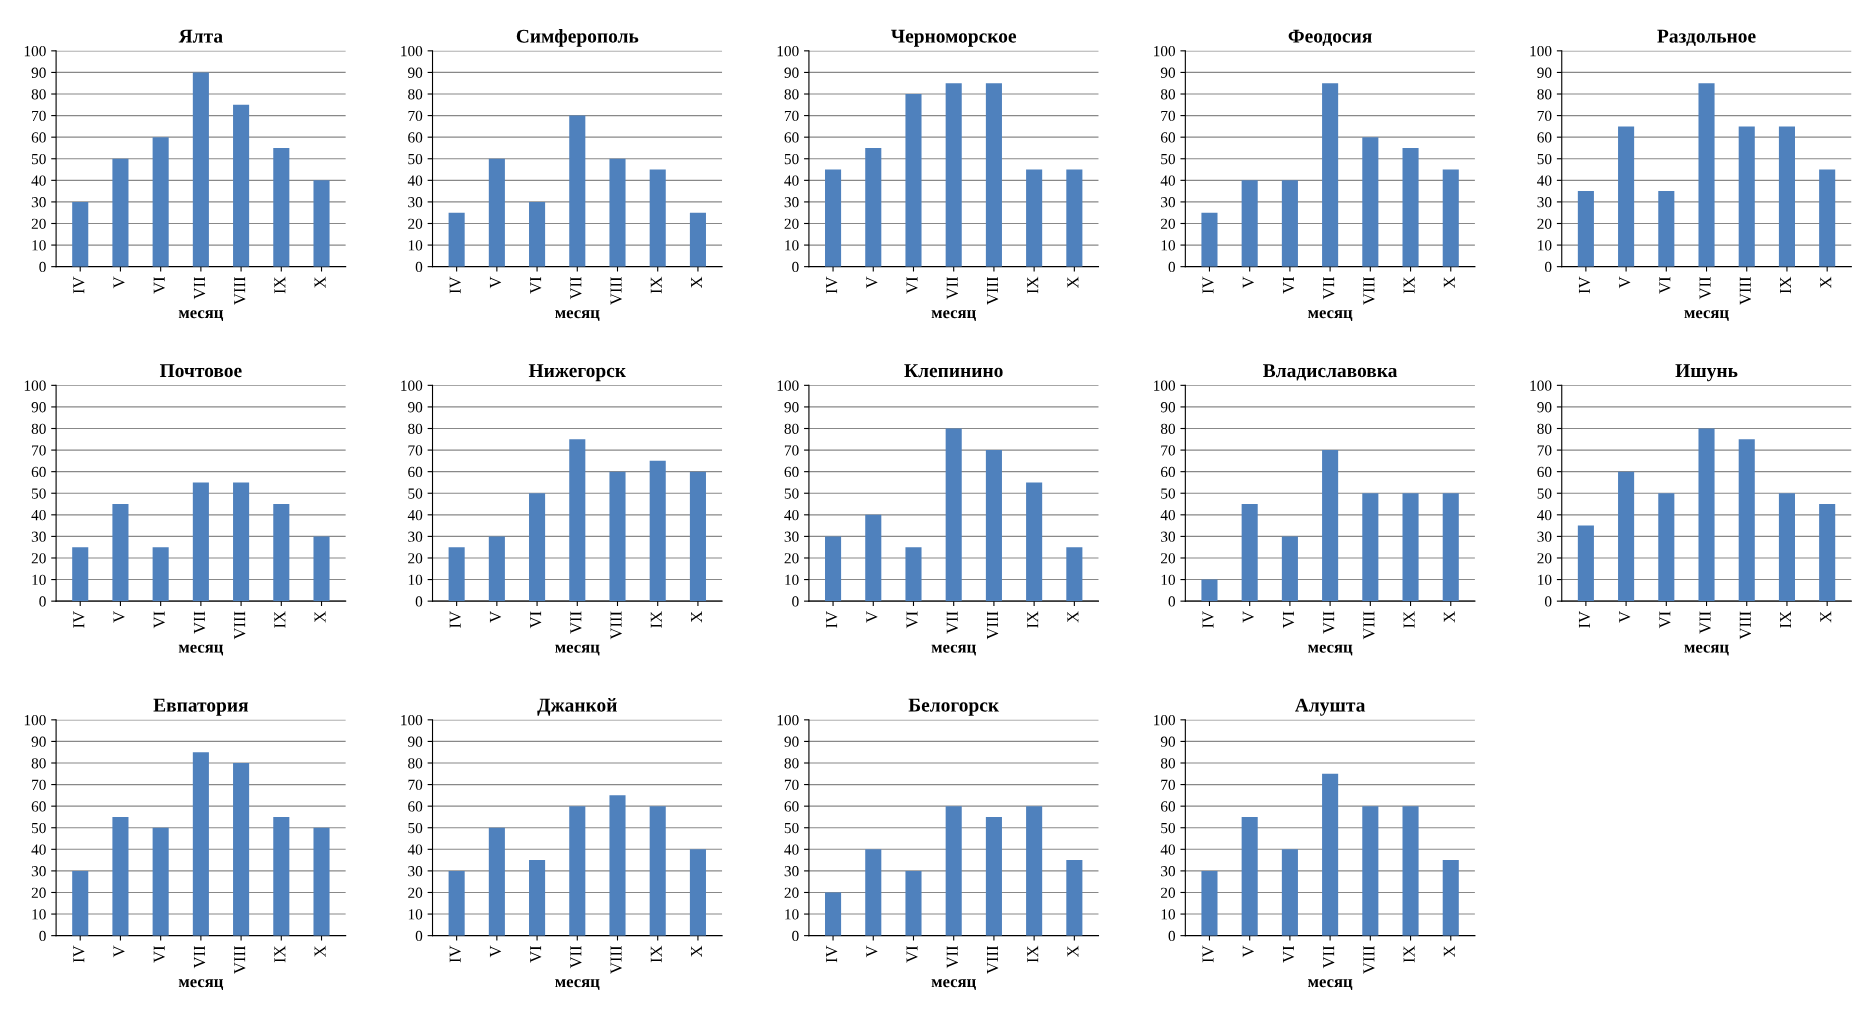 This screenshot has width=1870, height=1017. What do you see at coordinates (1168, 94) in the screenshot?
I see `y-tick-label: 80` at bounding box center [1168, 94].